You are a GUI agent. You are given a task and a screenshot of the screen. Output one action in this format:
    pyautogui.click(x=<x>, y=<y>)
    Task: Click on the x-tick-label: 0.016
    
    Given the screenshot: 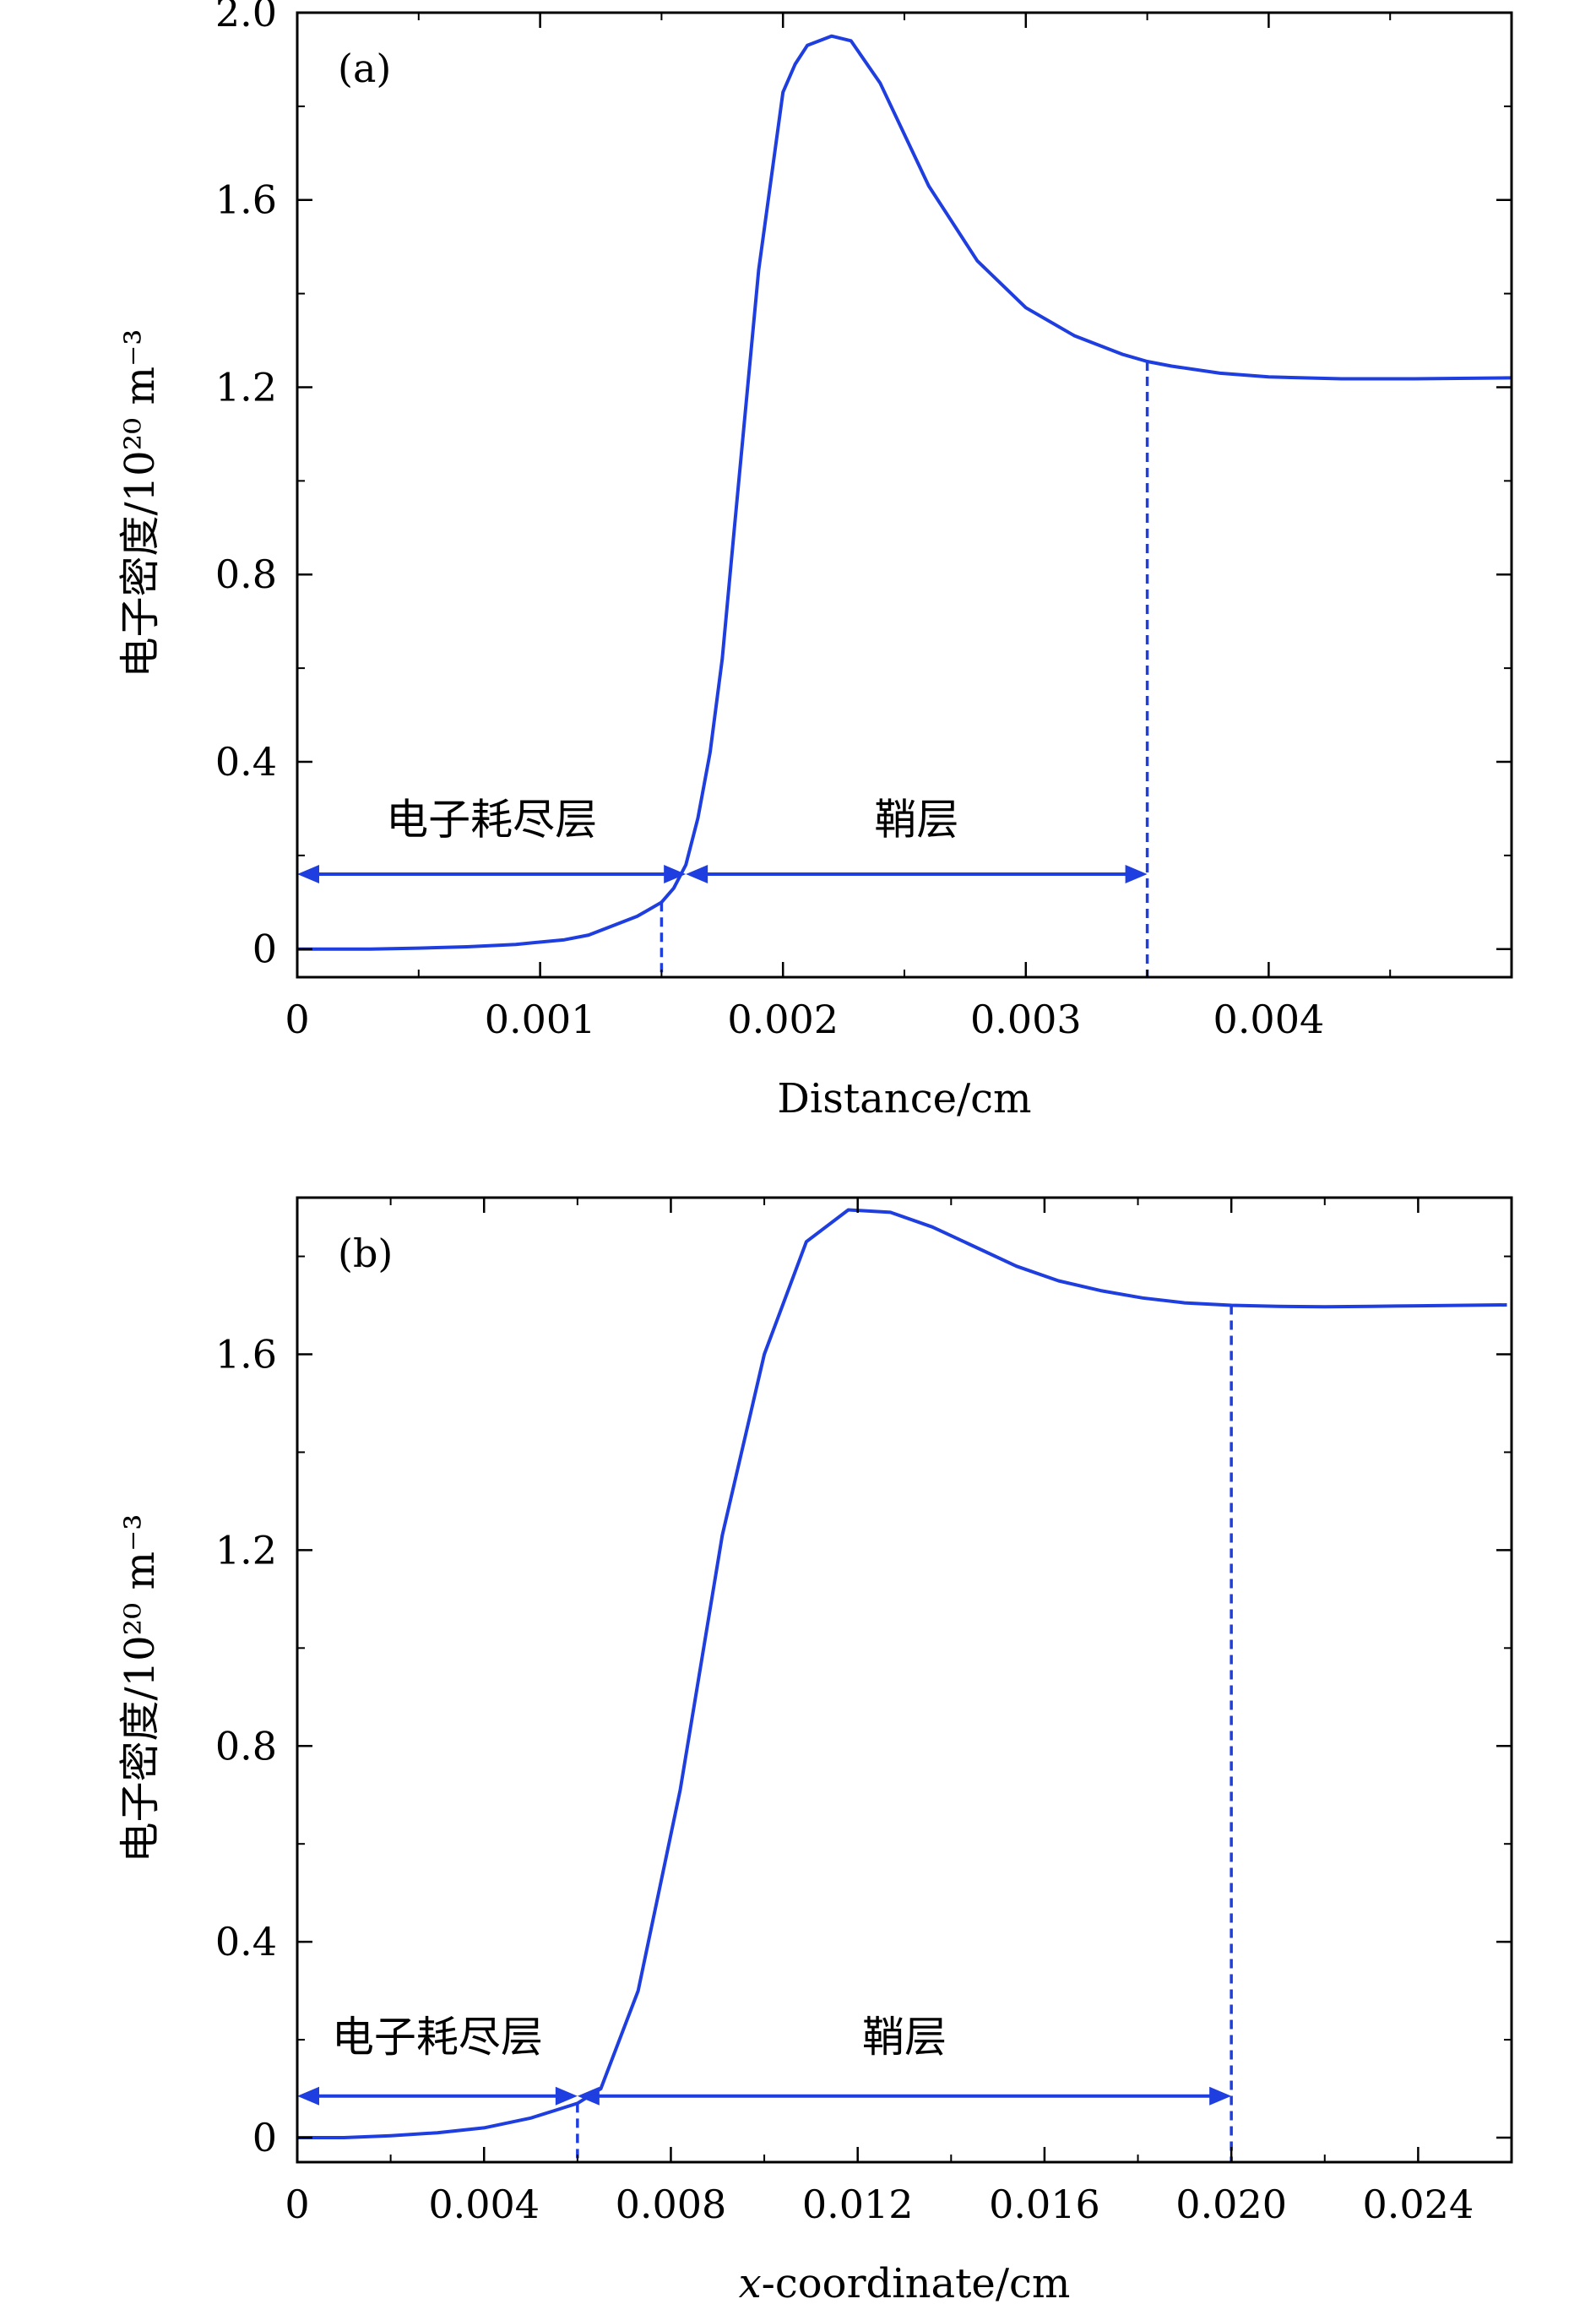 What is the action you would take?
    pyautogui.click(x=1044, y=2204)
    